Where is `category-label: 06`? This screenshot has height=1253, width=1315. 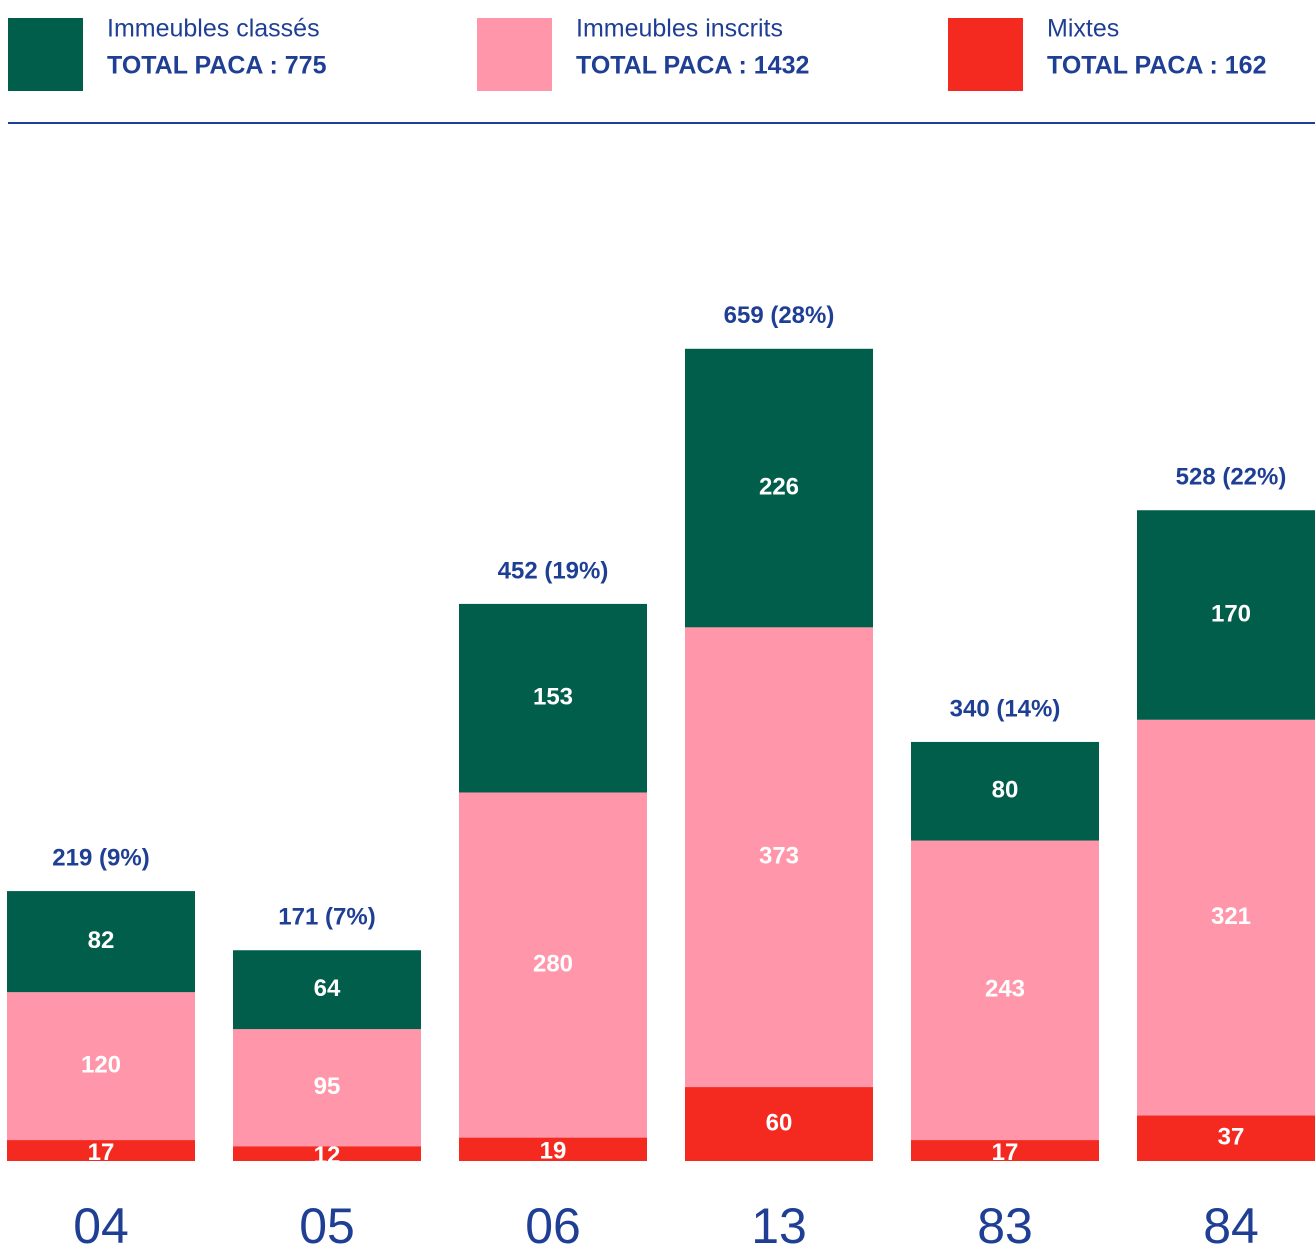 category-label: 06 is located at coordinates (553, 1225).